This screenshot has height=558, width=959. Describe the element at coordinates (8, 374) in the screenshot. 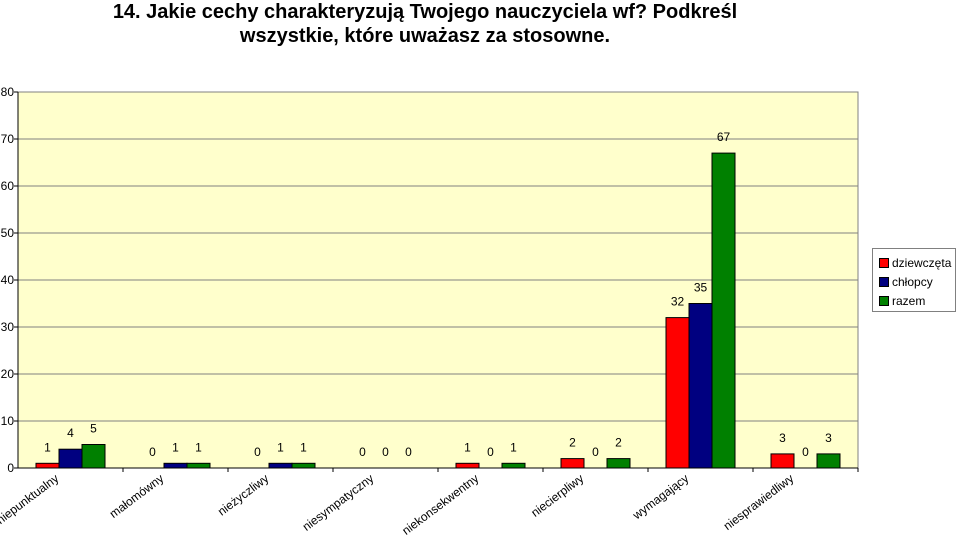

I see `y-tick-label: 20` at that location.